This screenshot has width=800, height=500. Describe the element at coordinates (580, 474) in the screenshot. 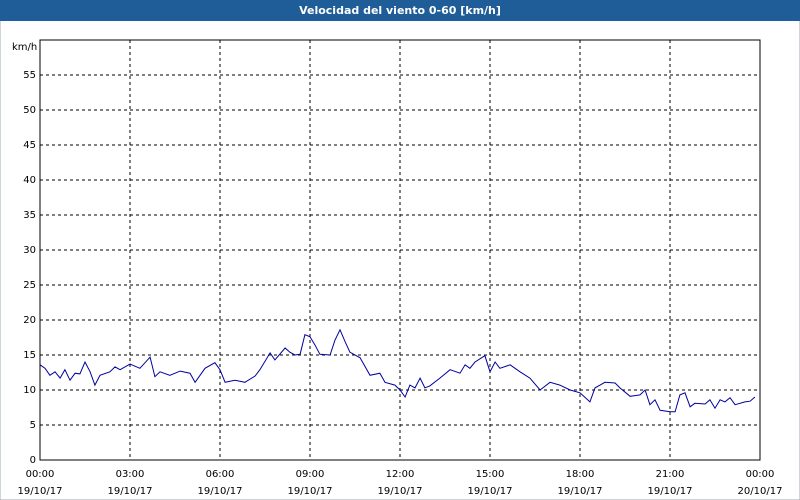

I see `x-tick-label: 18:00` at that location.